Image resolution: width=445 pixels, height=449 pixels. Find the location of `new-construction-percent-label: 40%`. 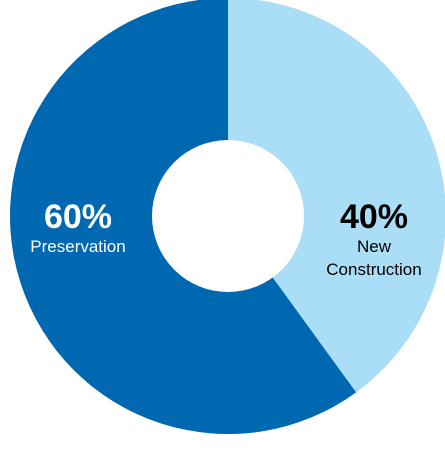

new-construction-percent-label: 40% is located at coordinates (374, 217).